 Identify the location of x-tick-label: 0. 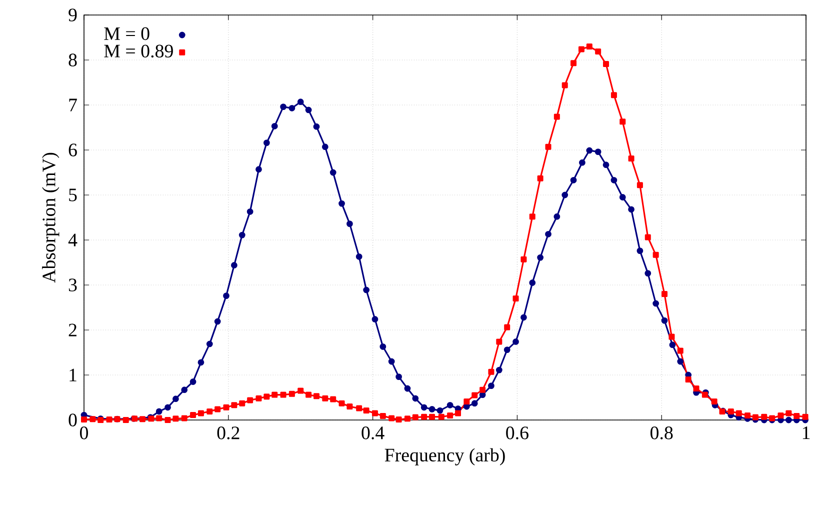
(84, 433).